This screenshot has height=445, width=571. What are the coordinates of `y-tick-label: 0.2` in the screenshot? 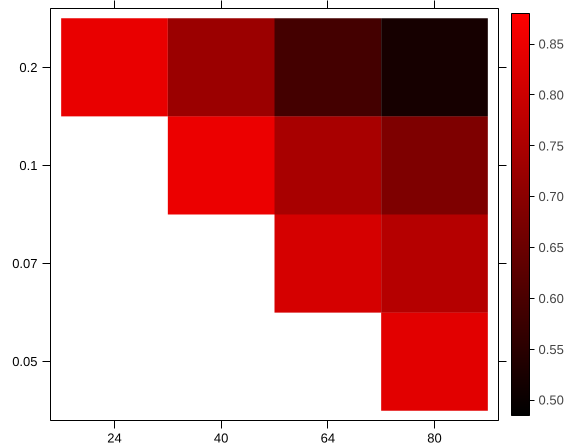 It's located at (28, 67).